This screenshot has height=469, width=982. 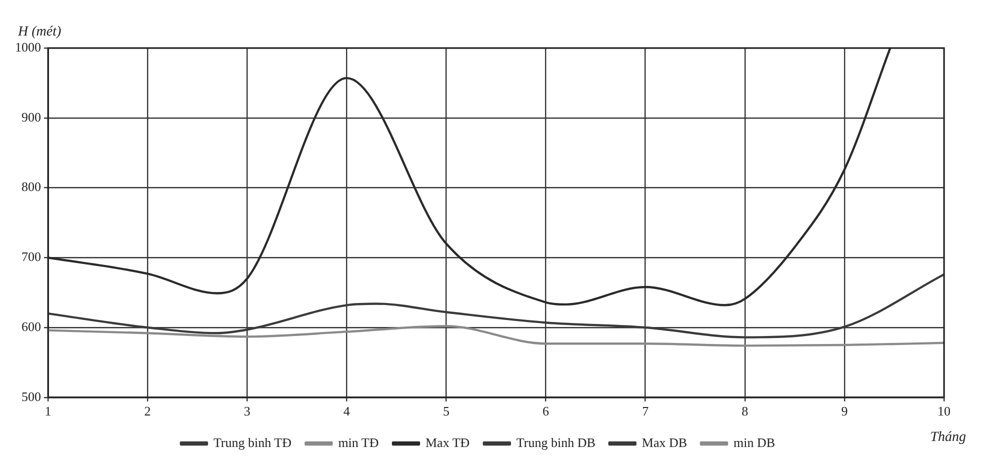 I want to click on x-tick-label: 1, so click(x=48, y=411).